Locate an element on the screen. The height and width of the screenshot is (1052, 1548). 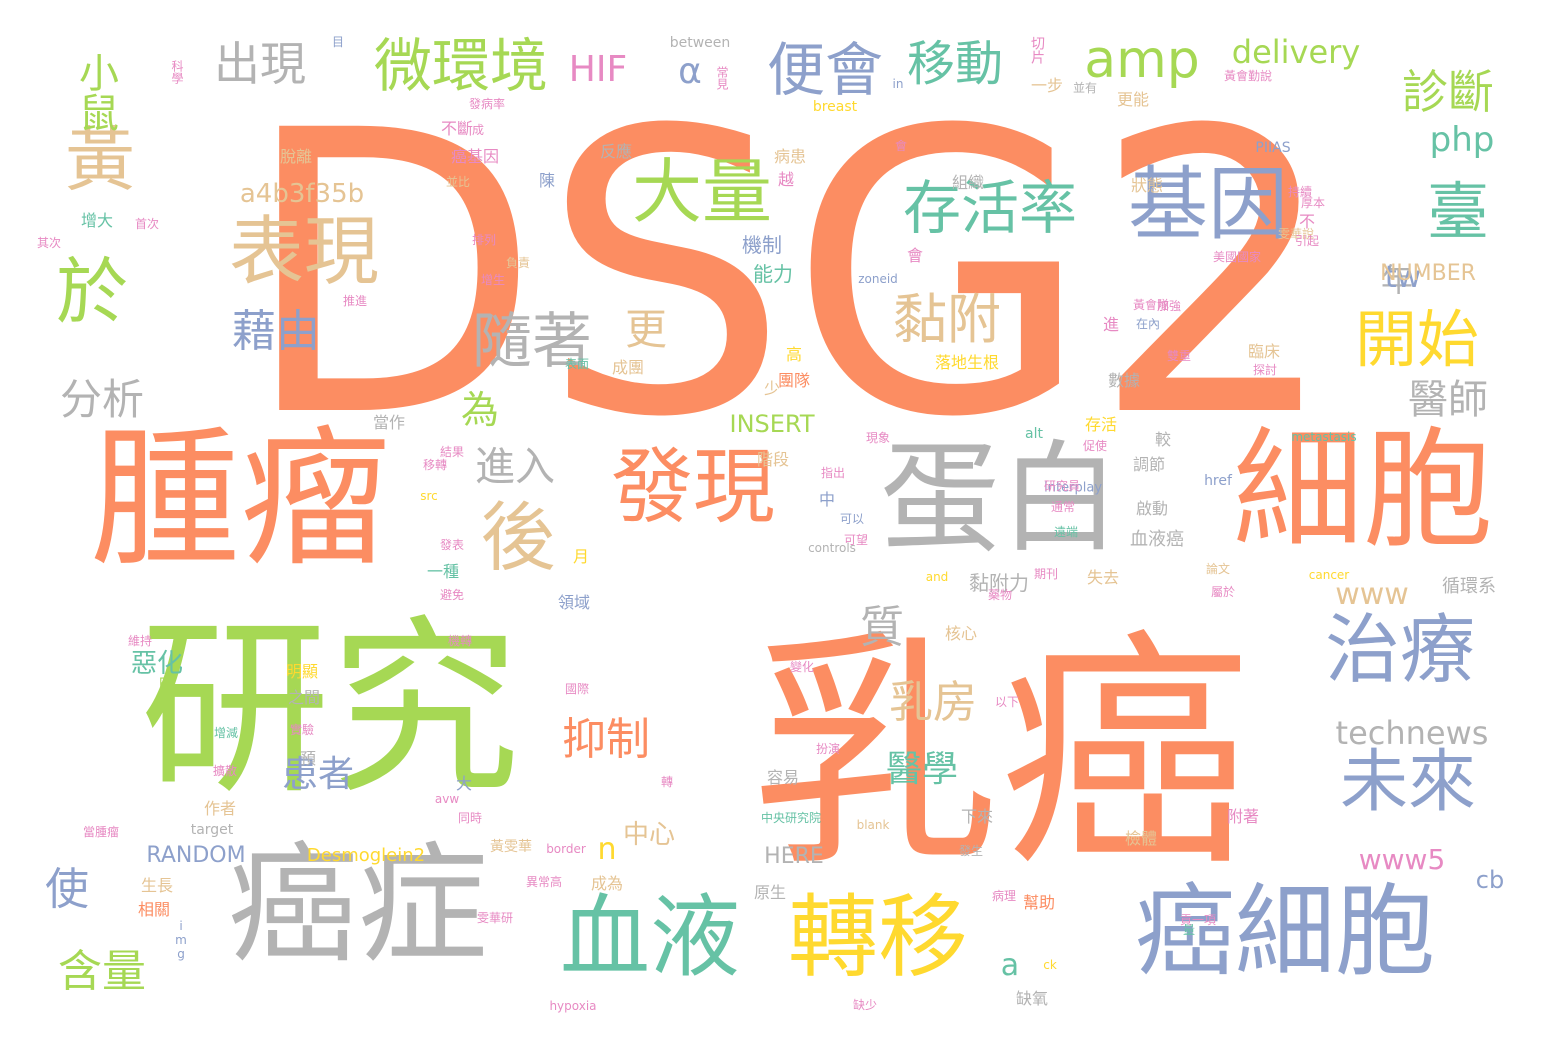
cloud-word: 啟動 is located at coordinates (1152, 508).